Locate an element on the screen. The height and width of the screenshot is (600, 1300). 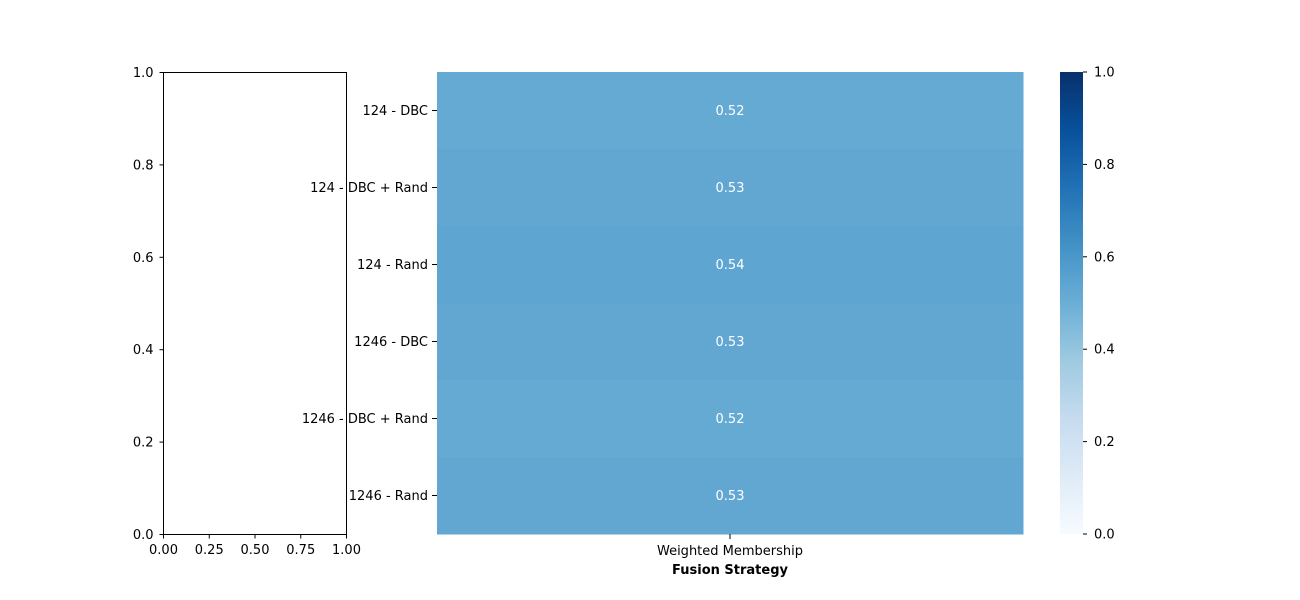
colorbar-tick-label: 0.8 is located at coordinates (1104, 165).